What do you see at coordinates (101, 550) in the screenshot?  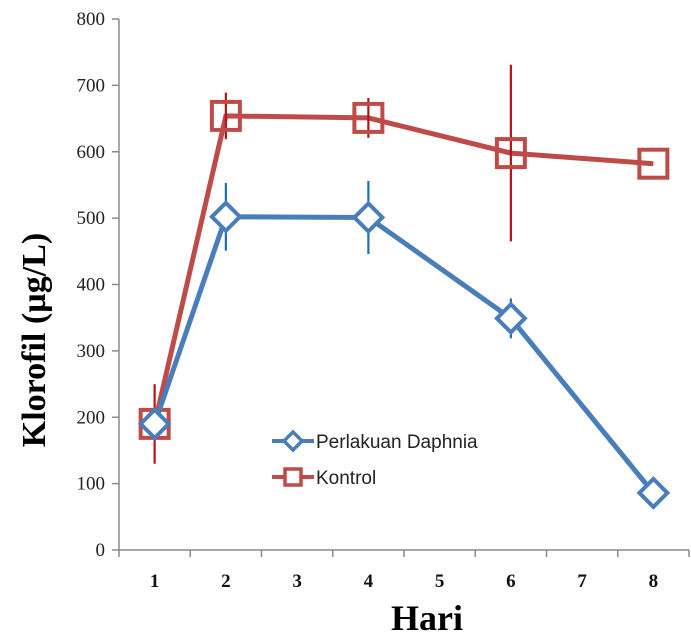 I see `y-tick-label: 0` at bounding box center [101, 550].